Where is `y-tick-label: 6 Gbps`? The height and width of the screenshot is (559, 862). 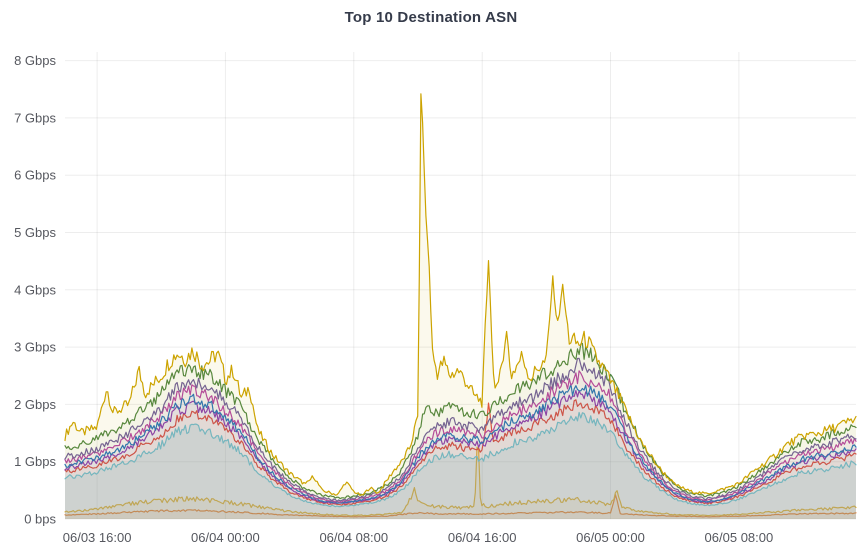 y-tick-label: 6 Gbps is located at coordinates (35, 175).